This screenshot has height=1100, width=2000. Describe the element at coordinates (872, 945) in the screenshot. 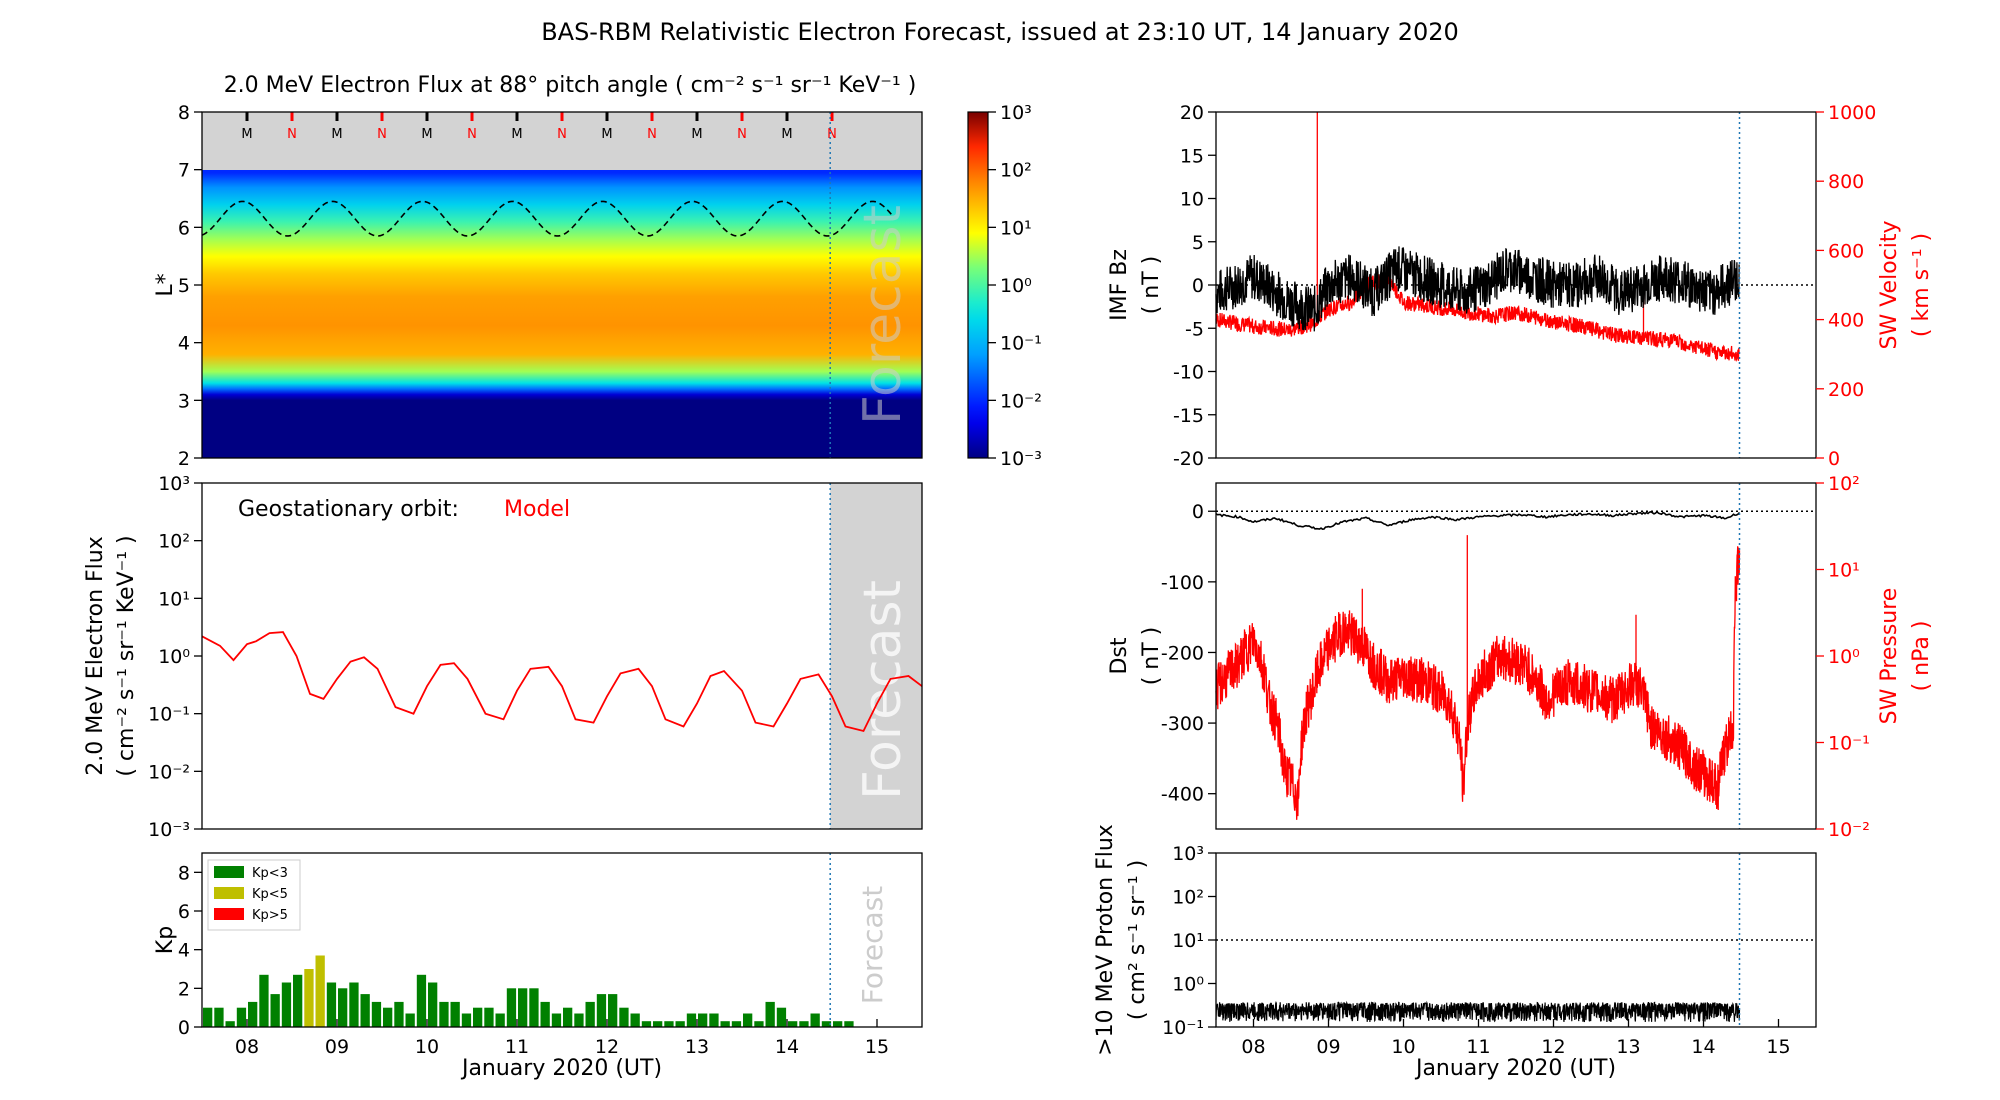

I see `kp-forecast-label: Forecast` at that location.